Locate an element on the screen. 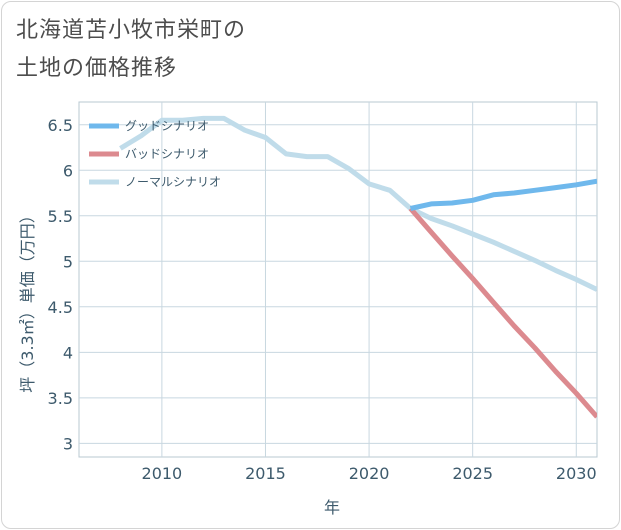 This screenshot has width=621, height=530. x-tick-label: 2015 is located at coordinates (265, 473).